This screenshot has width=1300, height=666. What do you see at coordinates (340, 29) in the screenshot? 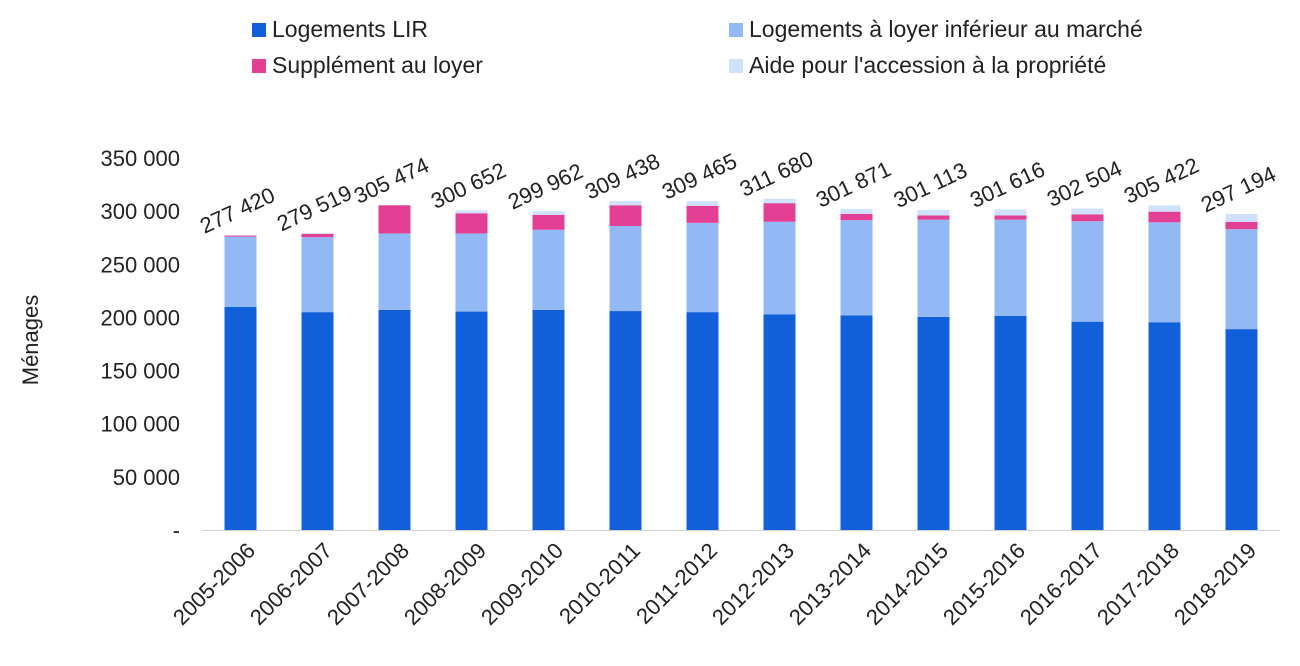
I see `legend-item-logements-lir: Logements LIR` at bounding box center [340, 29].